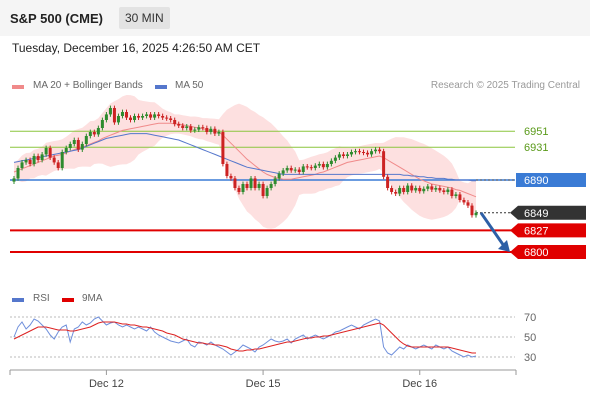 This screenshot has height=400, width=590. Describe the element at coordinates (92, 298) in the screenshot. I see `ma9-legend-label: 9MA` at that location.